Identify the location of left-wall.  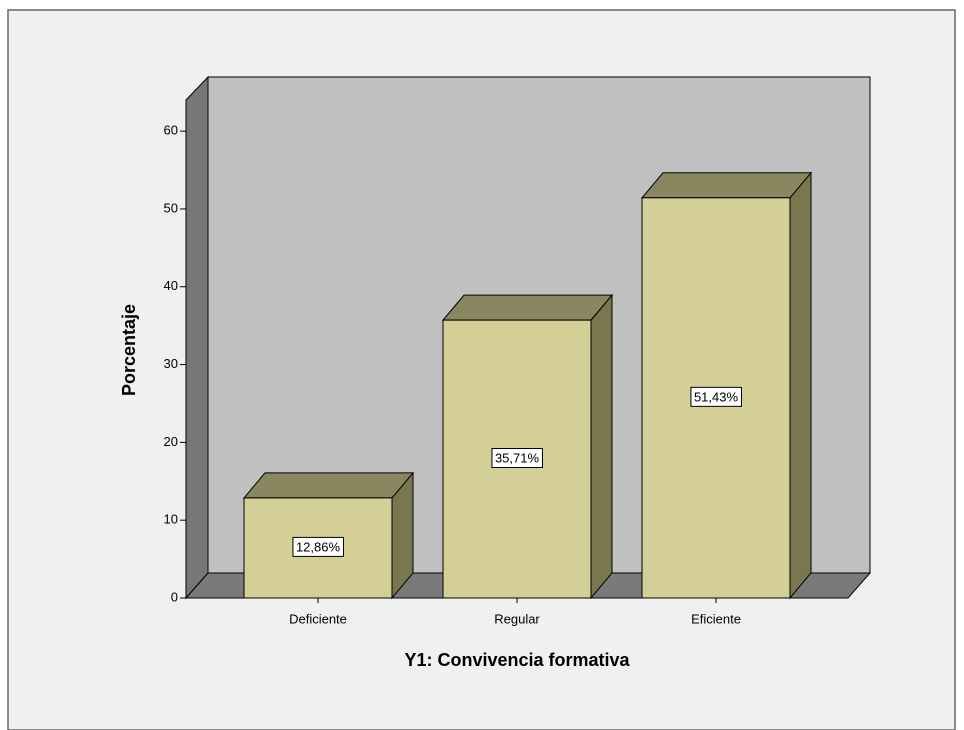
(197, 337).